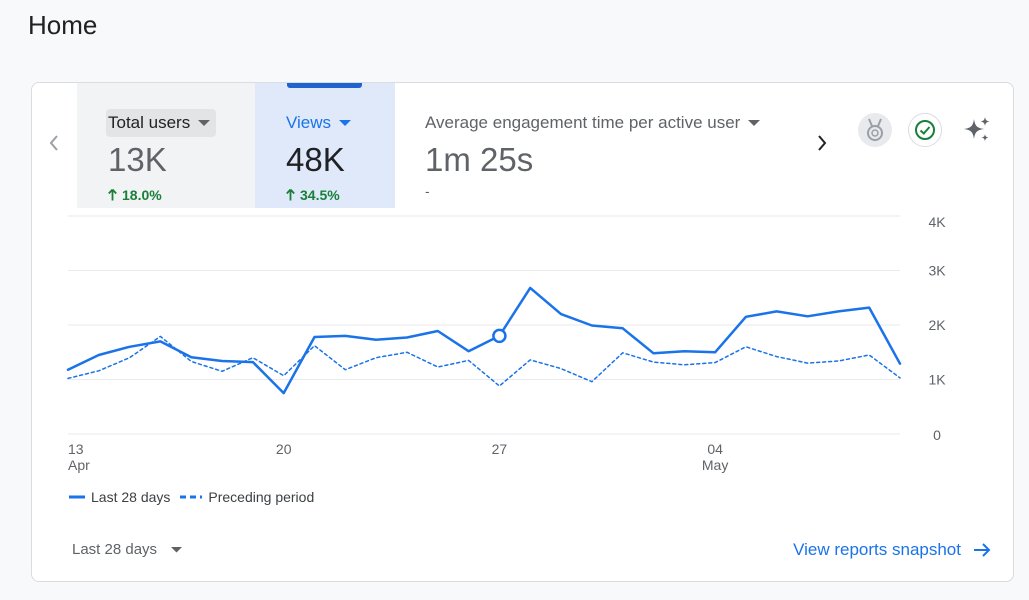 The width and height of the screenshot is (1029, 600). Describe the element at coordinates (982, 550) in the screenshot. I see `arrow-right-icon` at that location.